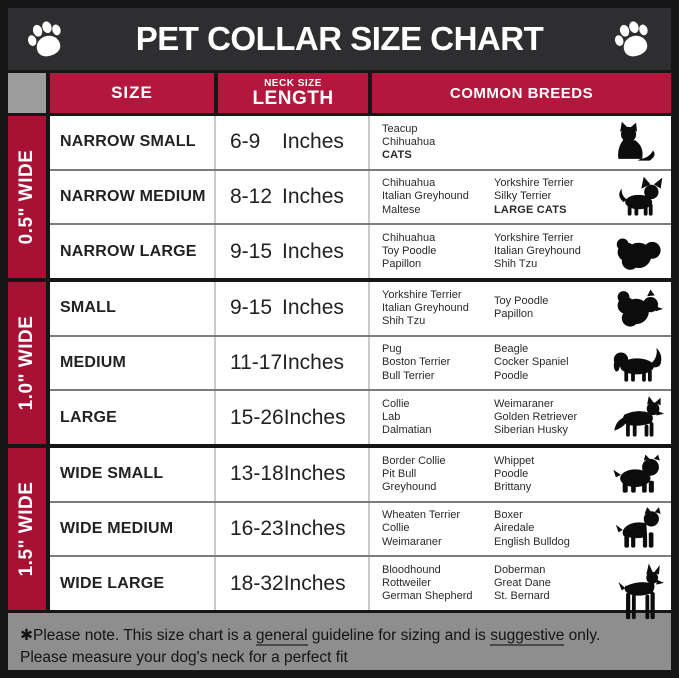 The image size is (679, 678). I want to click on size-label: SMALL, so click(88, 308).